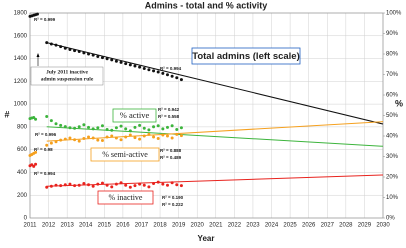 Image resolution: width=406 pixels, height=248 pixels. Describe the element at coordinates (67, 79) in the screenshot. I see `annotation: admin suspension rule` at that location.